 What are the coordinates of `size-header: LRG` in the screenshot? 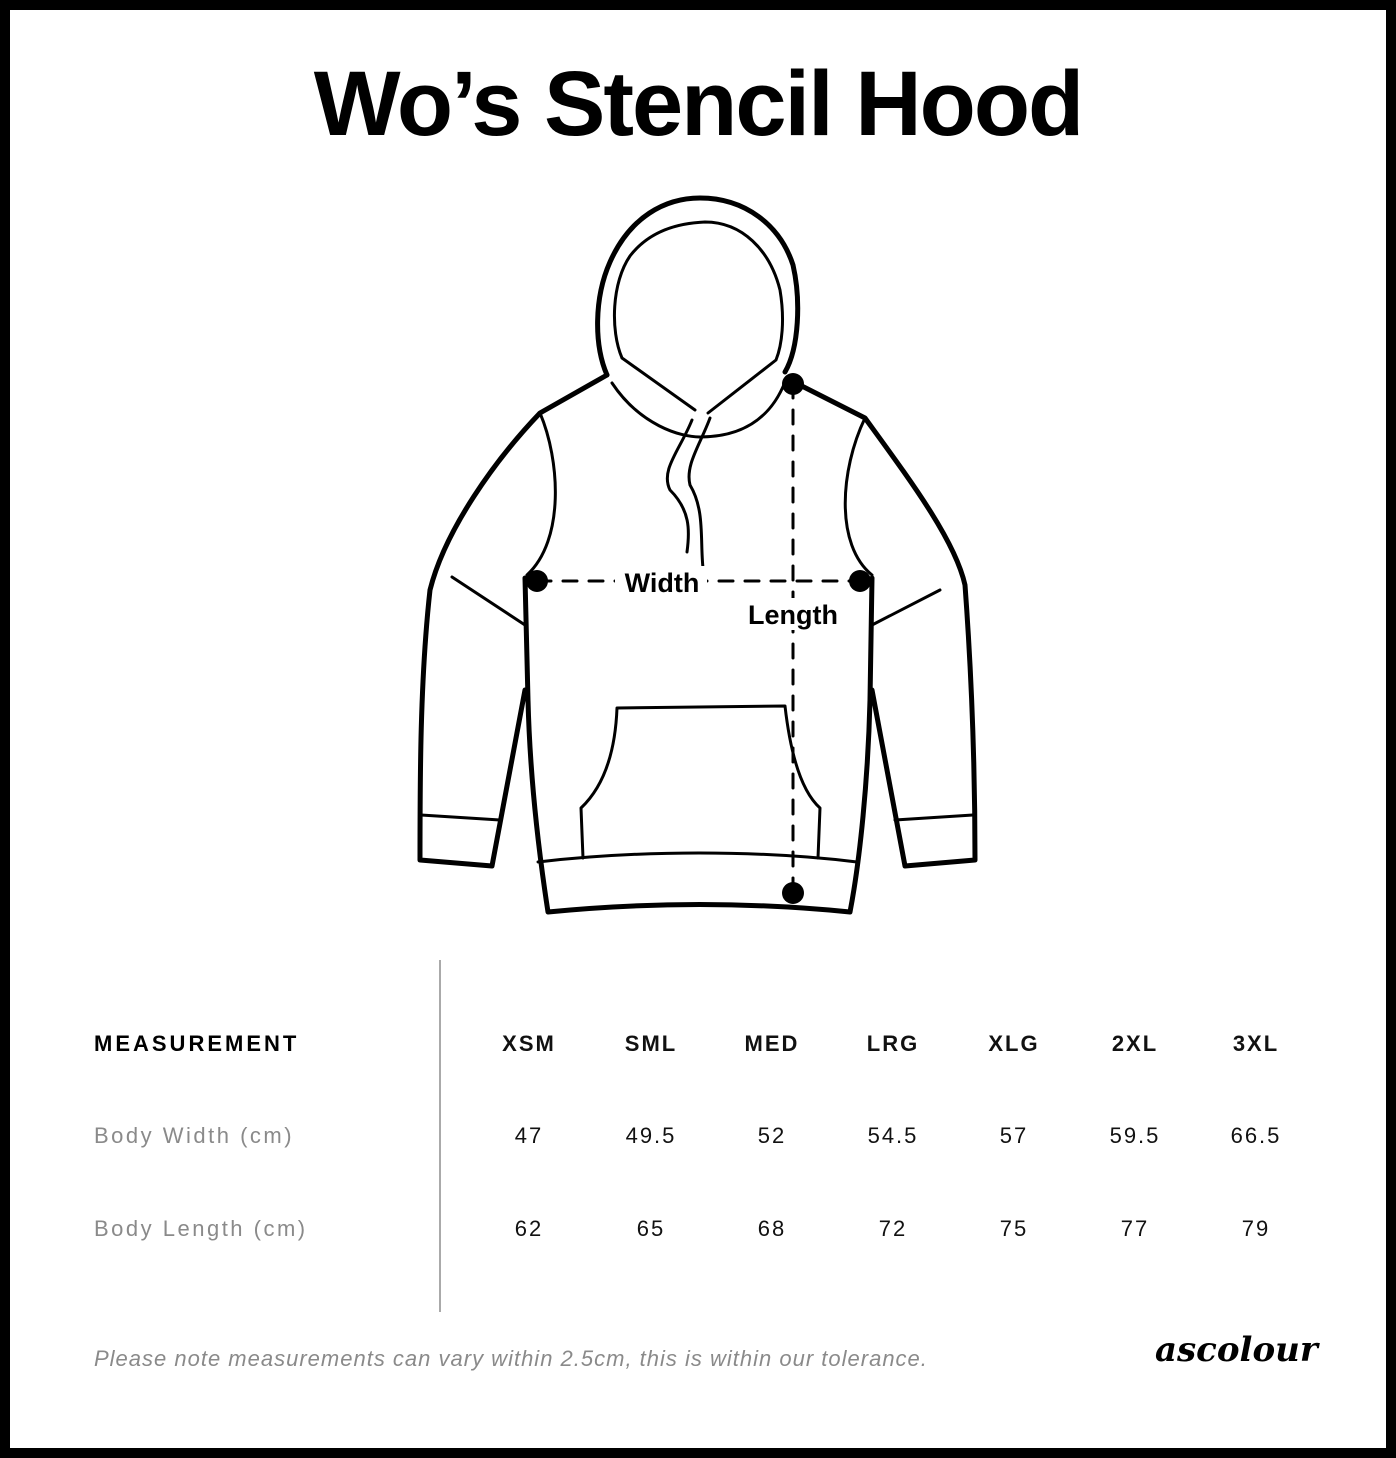 It's located at (893, 1043).